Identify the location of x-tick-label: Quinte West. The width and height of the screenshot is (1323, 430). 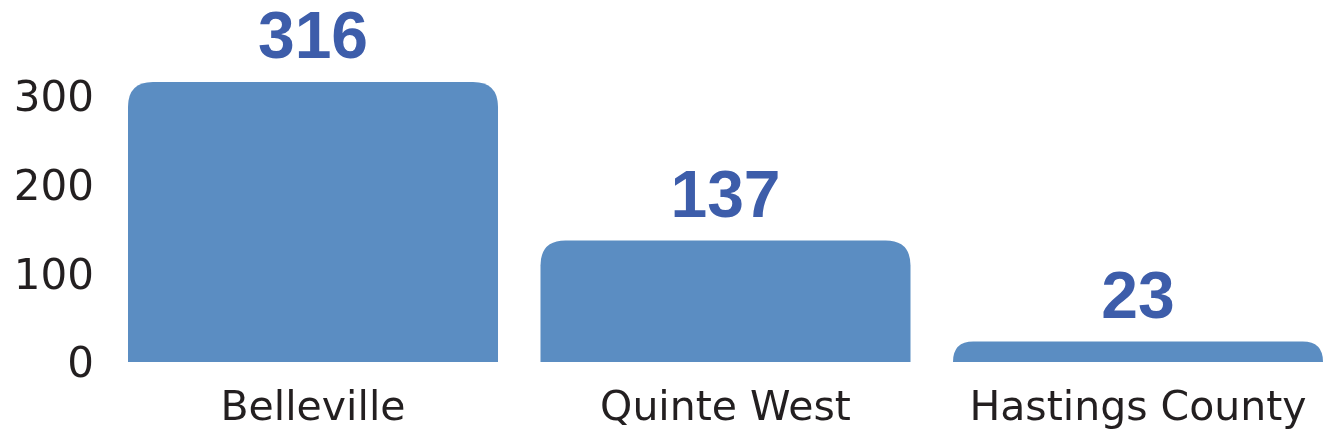
(725, 406).